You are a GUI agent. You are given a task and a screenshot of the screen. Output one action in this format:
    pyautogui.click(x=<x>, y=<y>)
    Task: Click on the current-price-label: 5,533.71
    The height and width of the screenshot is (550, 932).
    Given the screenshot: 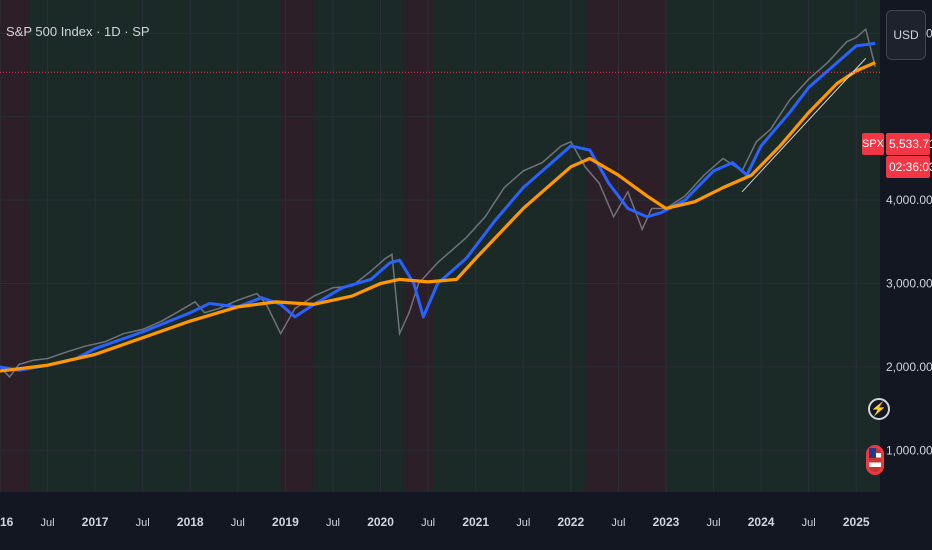 What is the action you would take?
    pyautogui.click(x=909, y=144)
    